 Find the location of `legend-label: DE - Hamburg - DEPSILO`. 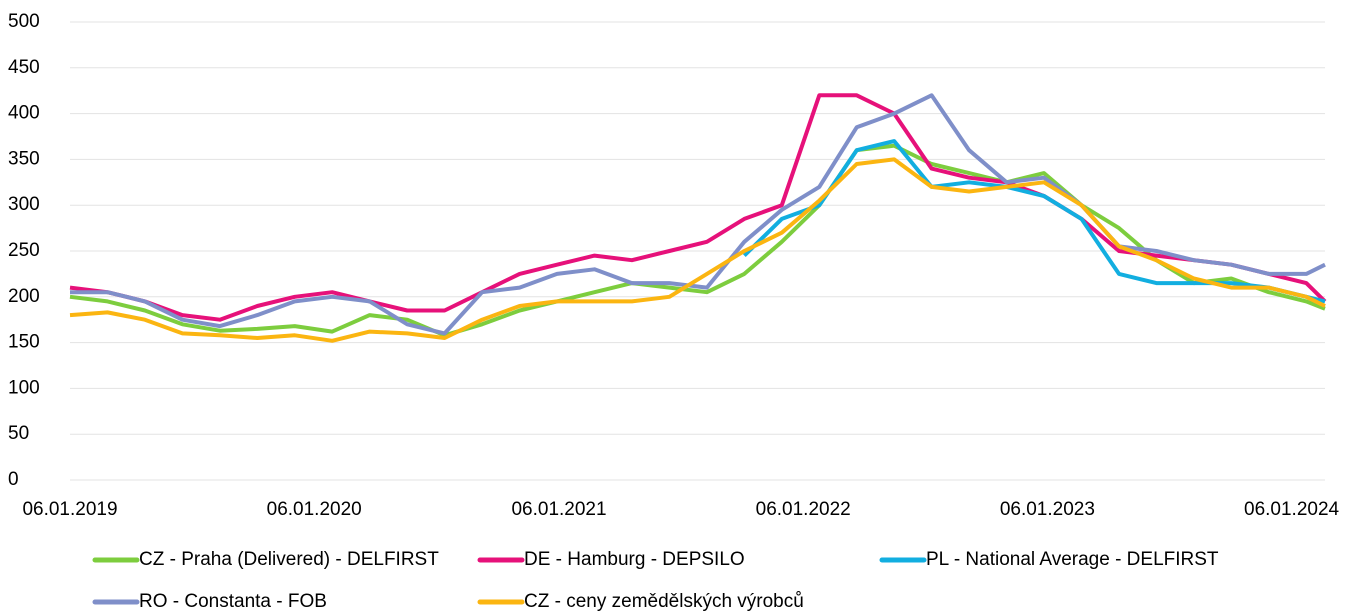

legend-label: DE - Hamburg - DEPSILO is located at coordinates (634, 559).